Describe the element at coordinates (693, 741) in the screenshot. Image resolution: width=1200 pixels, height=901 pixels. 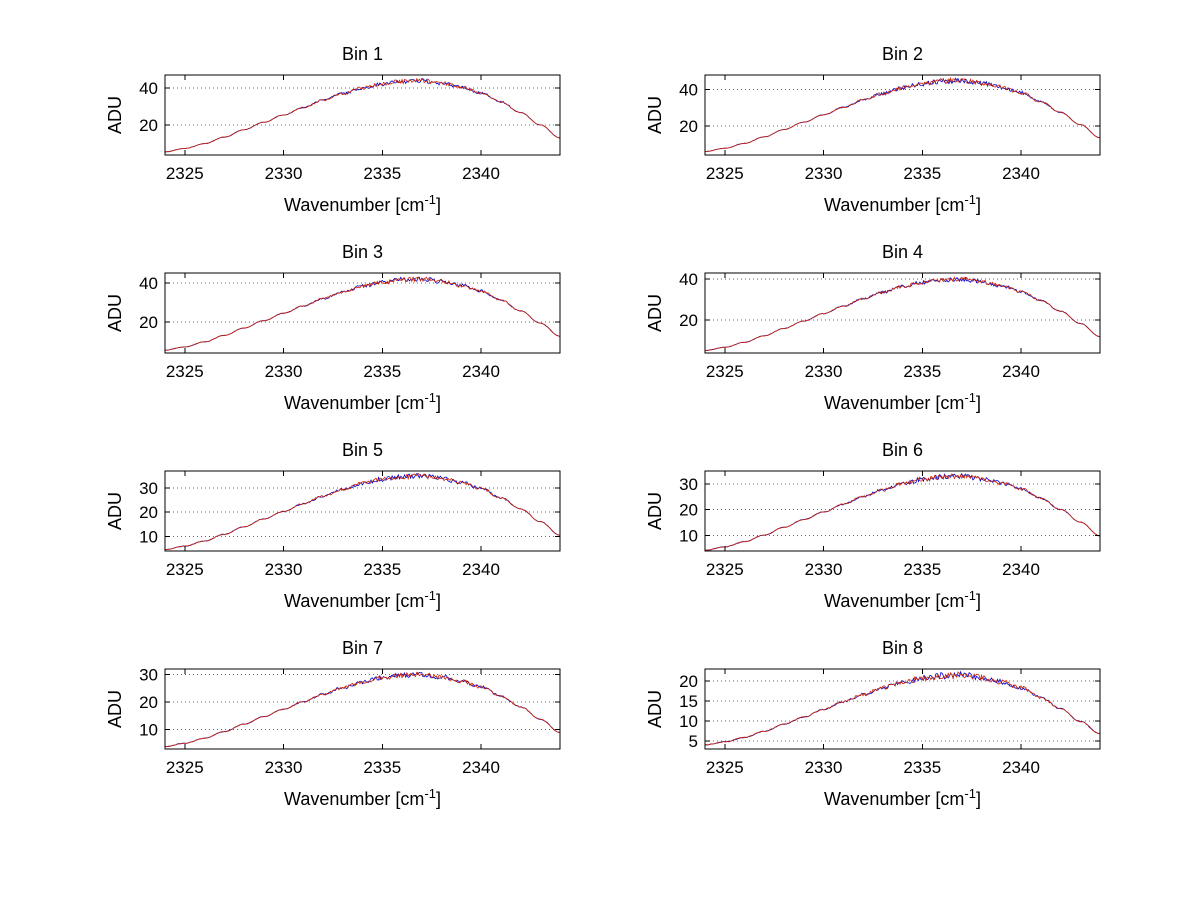
I see `y-tick-label: 5` at that location.